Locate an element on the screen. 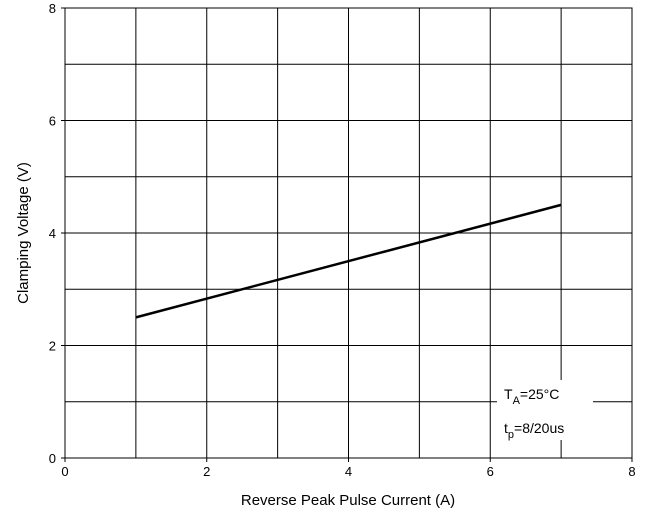 This screenshot has width=650, height=518. y-axis-title: Clamping Voltage (V) is located at coordinates (23, 233).